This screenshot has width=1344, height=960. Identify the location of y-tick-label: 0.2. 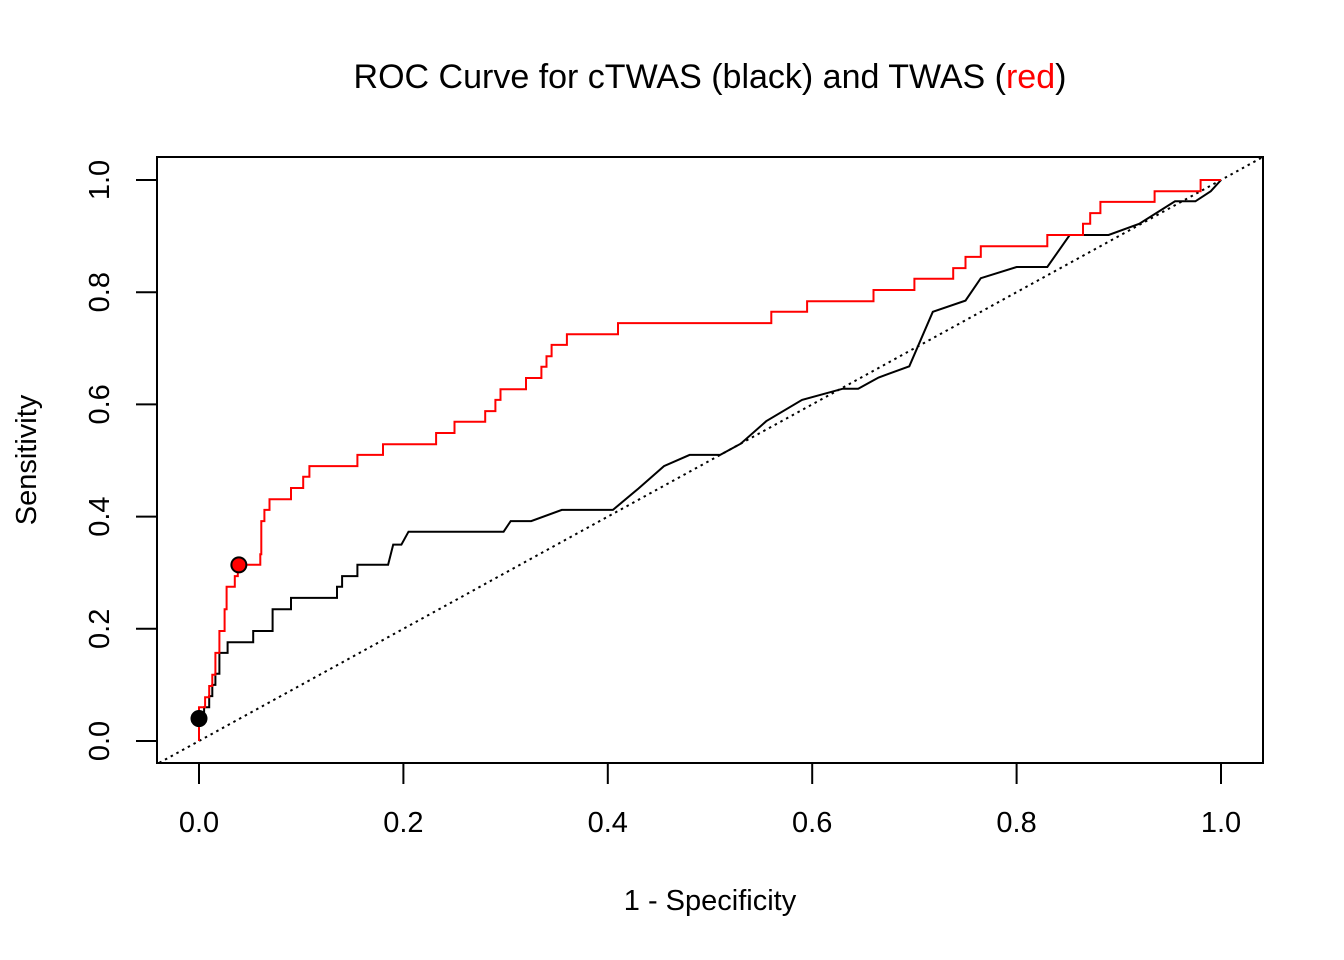
(100, 629).